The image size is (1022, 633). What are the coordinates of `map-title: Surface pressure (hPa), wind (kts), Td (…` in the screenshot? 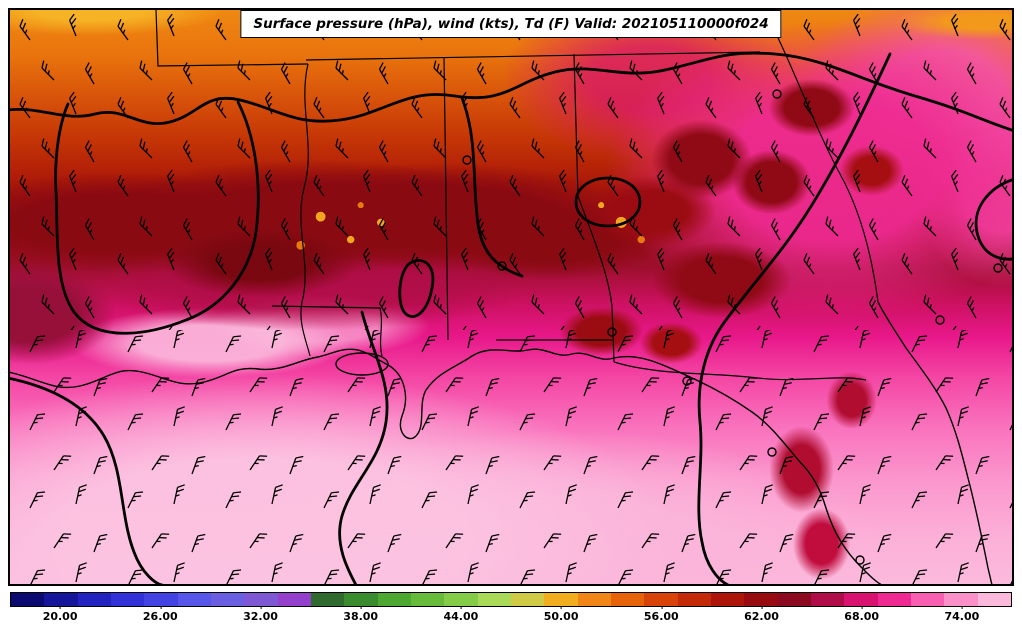 It's located at (511, 24).